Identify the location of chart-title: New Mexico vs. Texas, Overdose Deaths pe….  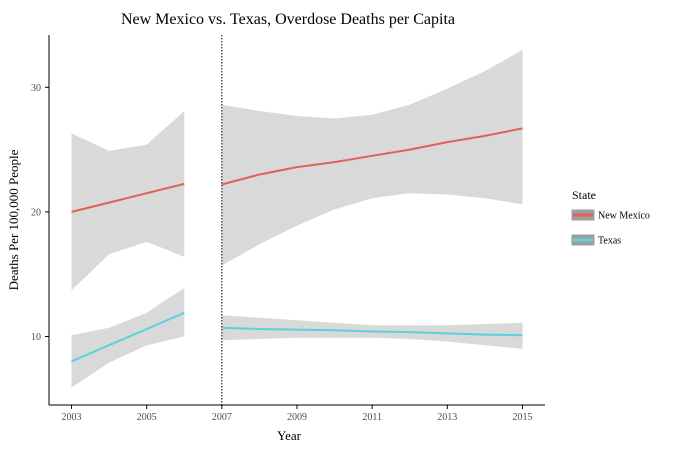
(288, 19).